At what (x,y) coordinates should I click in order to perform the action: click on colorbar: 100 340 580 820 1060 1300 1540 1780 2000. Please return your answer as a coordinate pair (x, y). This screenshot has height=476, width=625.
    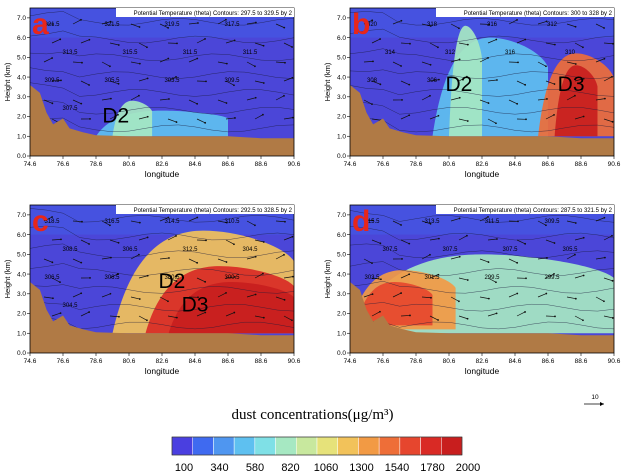
    Looking at the image, I should click on (325, 455).